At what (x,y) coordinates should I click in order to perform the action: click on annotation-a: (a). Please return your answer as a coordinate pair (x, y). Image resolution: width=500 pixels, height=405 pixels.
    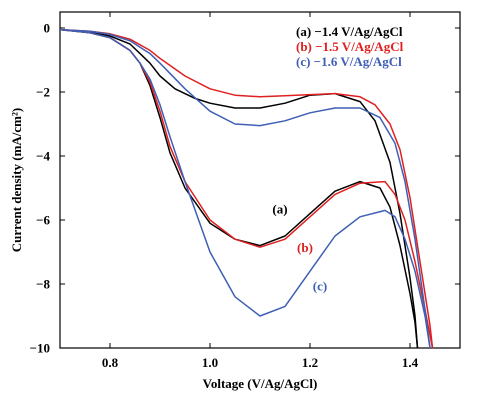
    Looking at the image, I should click on (279, 209).